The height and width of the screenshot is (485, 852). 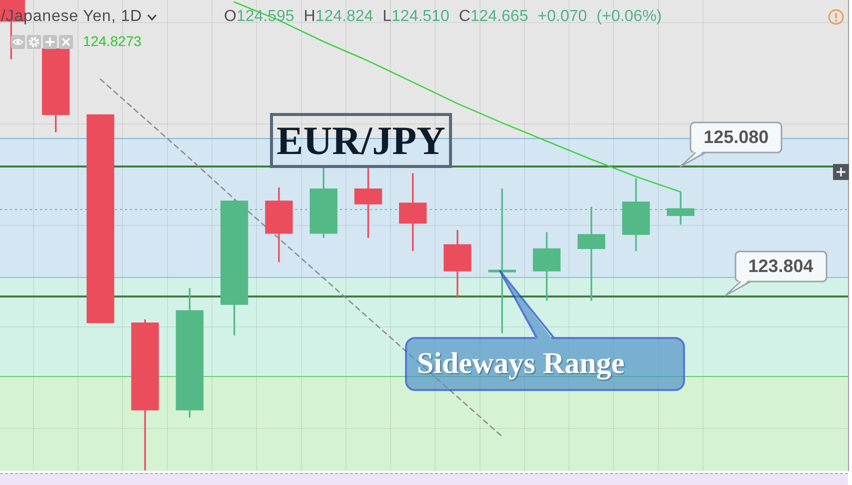 I want to click on annotation: 124.8273, so click(x=112, y=41).